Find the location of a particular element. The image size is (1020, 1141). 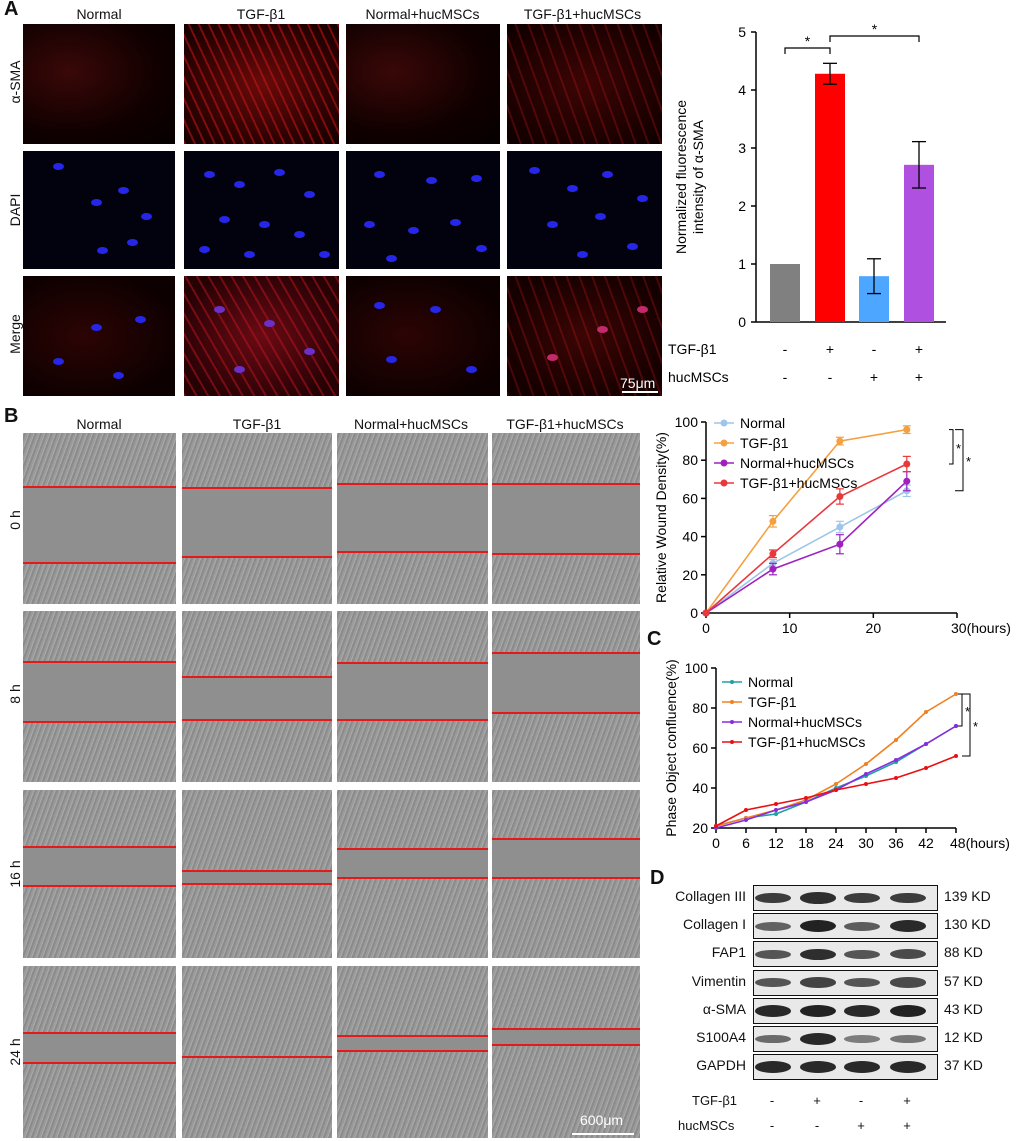

y-tick-label: 0 is located at coordinates (694, 613).